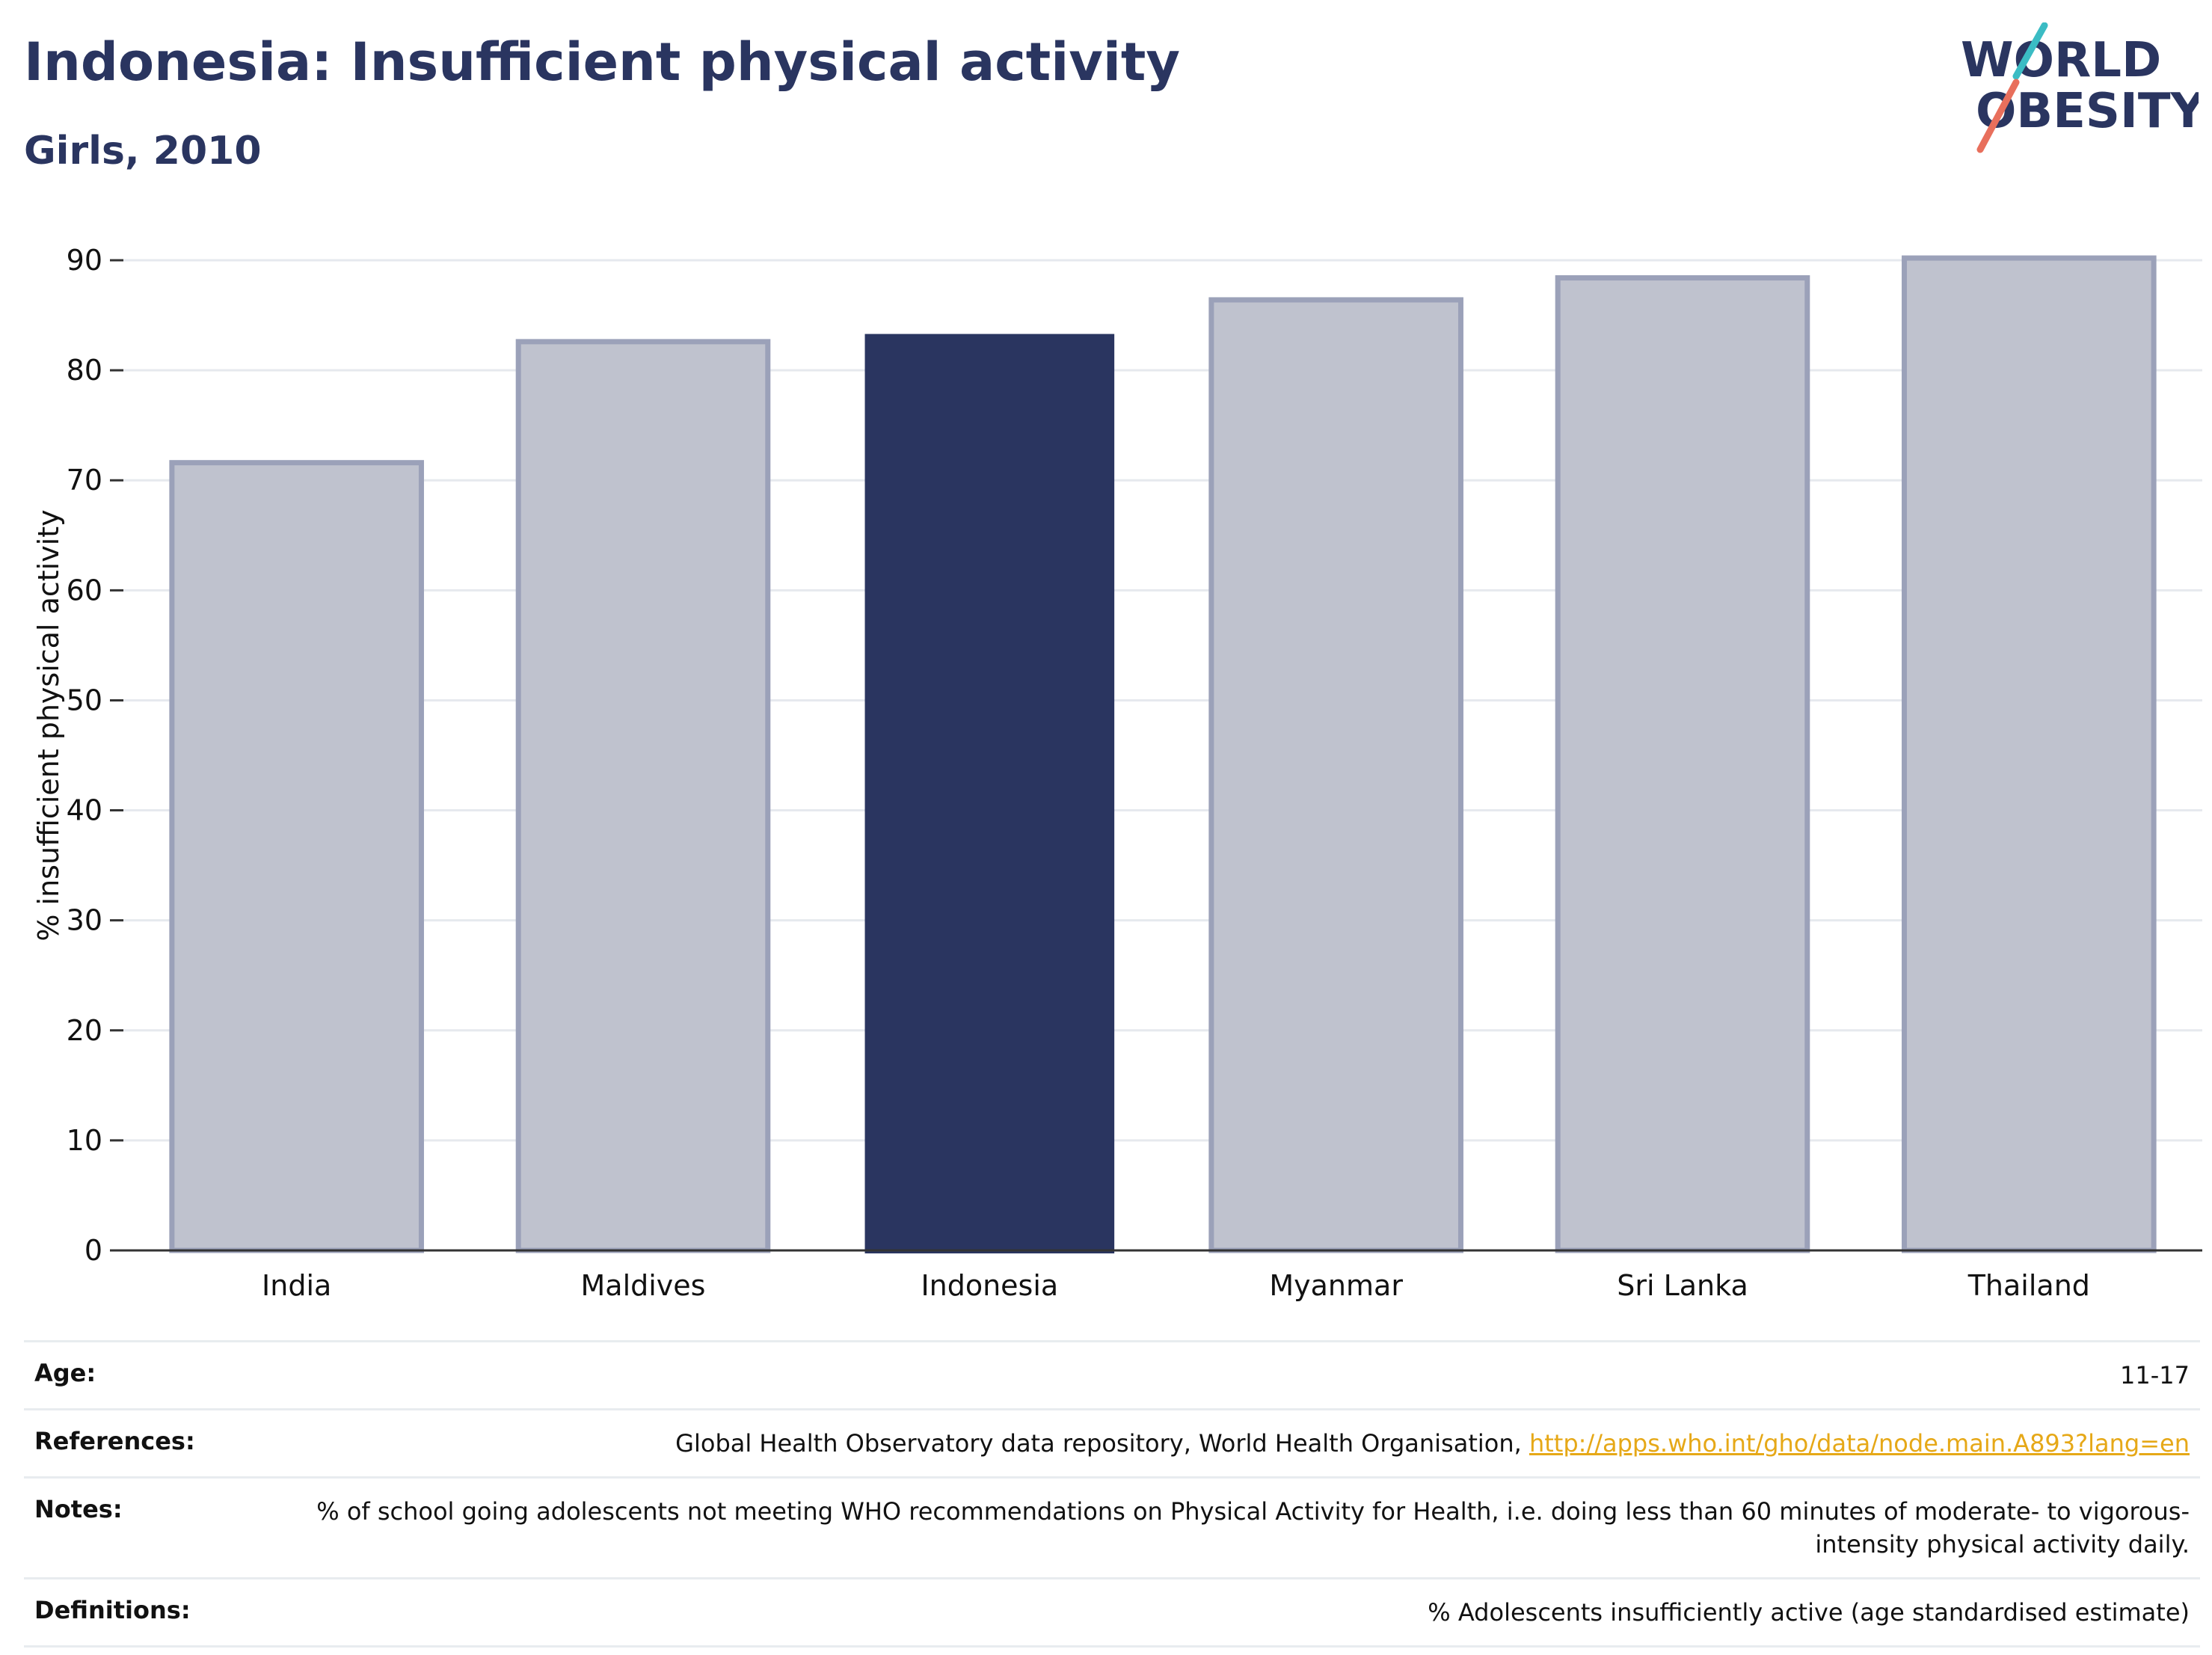 Image resolution: width=2212 pixels, height=1655 pixels. Describe the element at coordinates (93, 1250) in the screenshot. I see `y-tick-label: 0` at that location.